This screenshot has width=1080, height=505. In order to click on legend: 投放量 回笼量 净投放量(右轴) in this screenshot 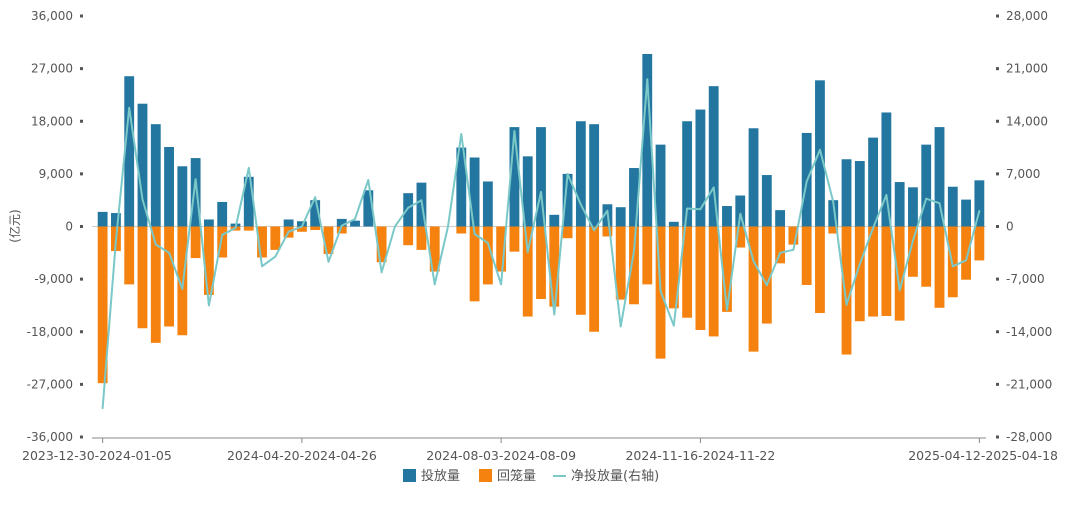, I will do `click(531, 476)`.